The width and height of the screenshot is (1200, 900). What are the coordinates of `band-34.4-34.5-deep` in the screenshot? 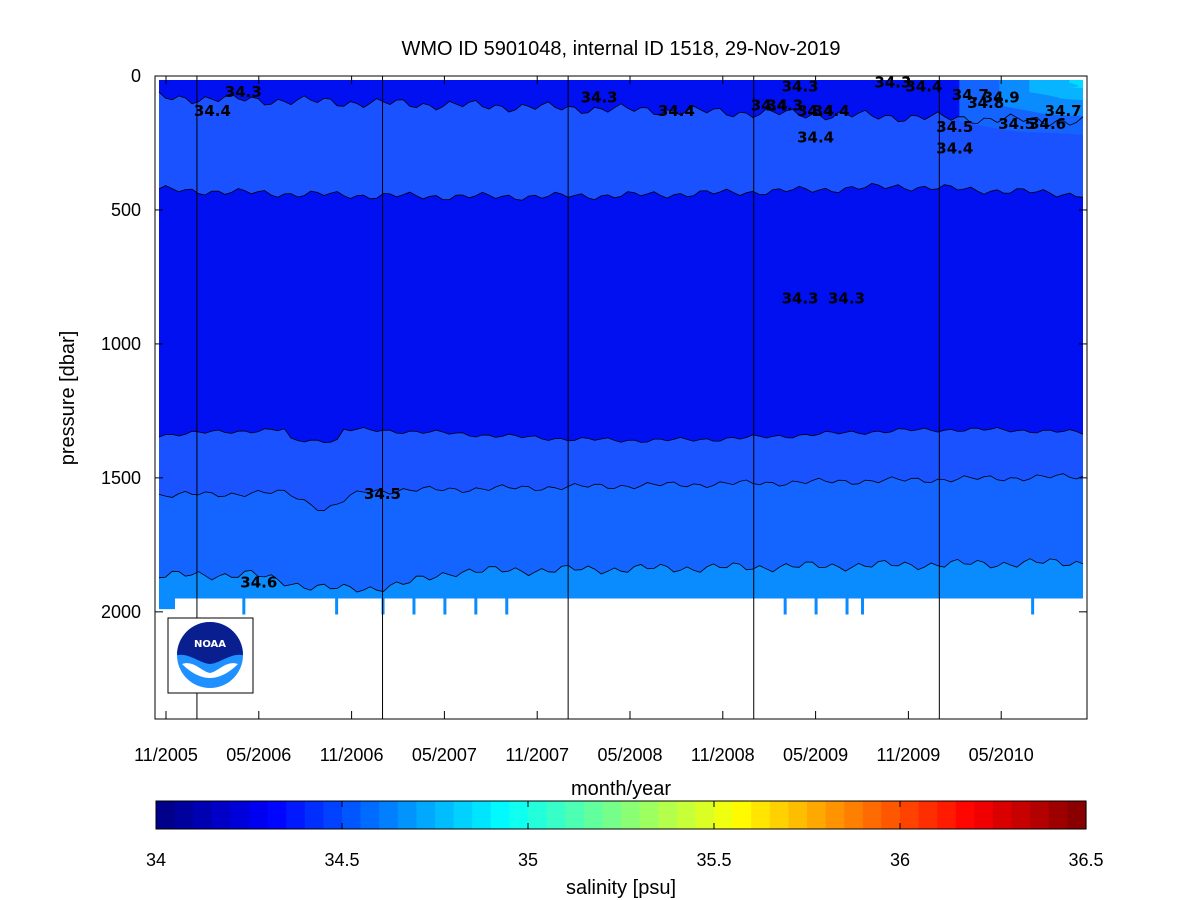 It's located at (621, 469).